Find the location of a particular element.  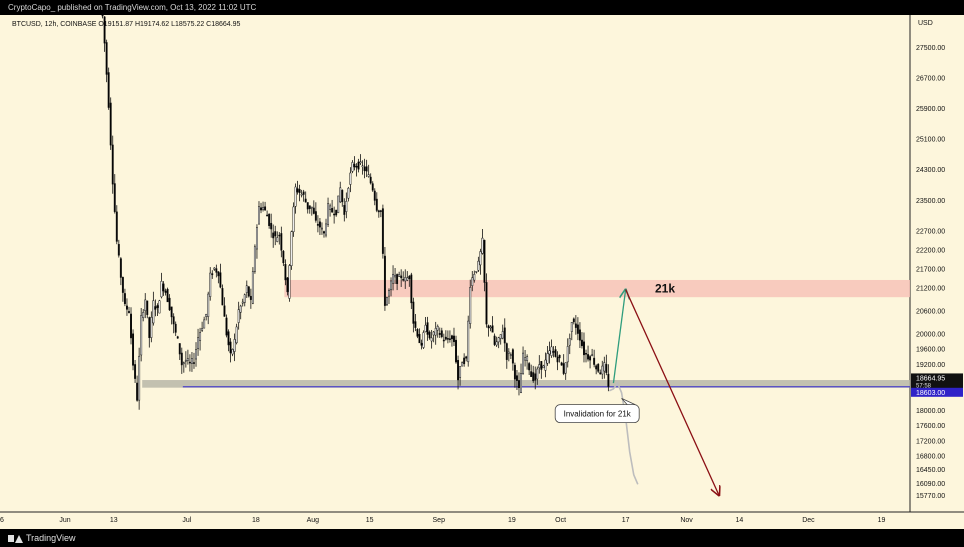

bear-arrow is located at coordinates (672, 392).